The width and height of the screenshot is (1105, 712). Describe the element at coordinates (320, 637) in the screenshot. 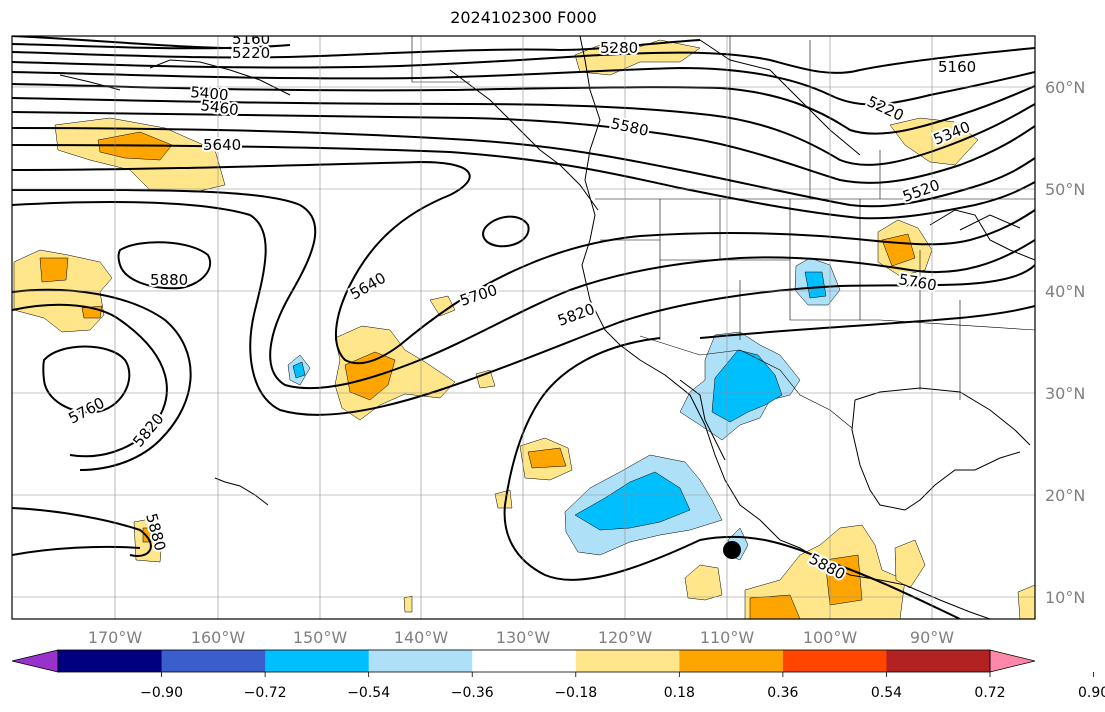

I see `longitude-tick-label: 150°W` at that location.